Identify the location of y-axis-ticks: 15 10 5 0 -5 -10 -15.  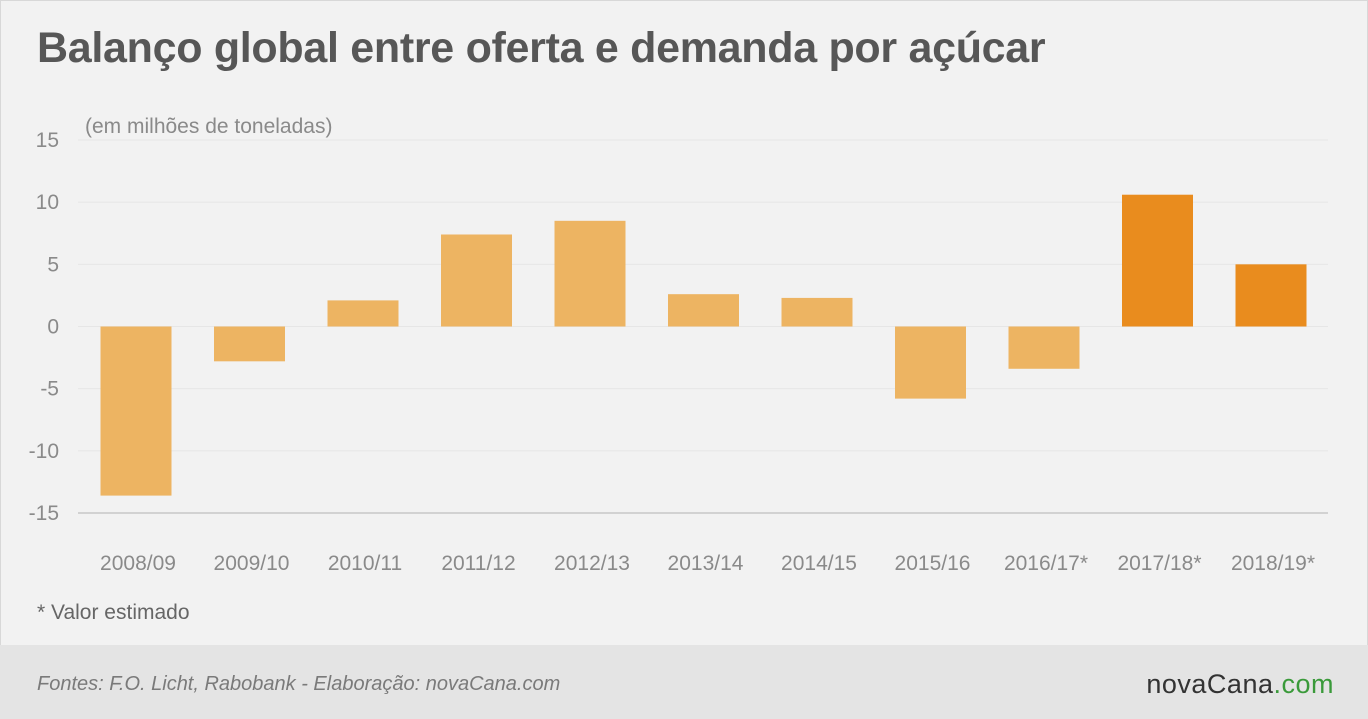
(44, 327).